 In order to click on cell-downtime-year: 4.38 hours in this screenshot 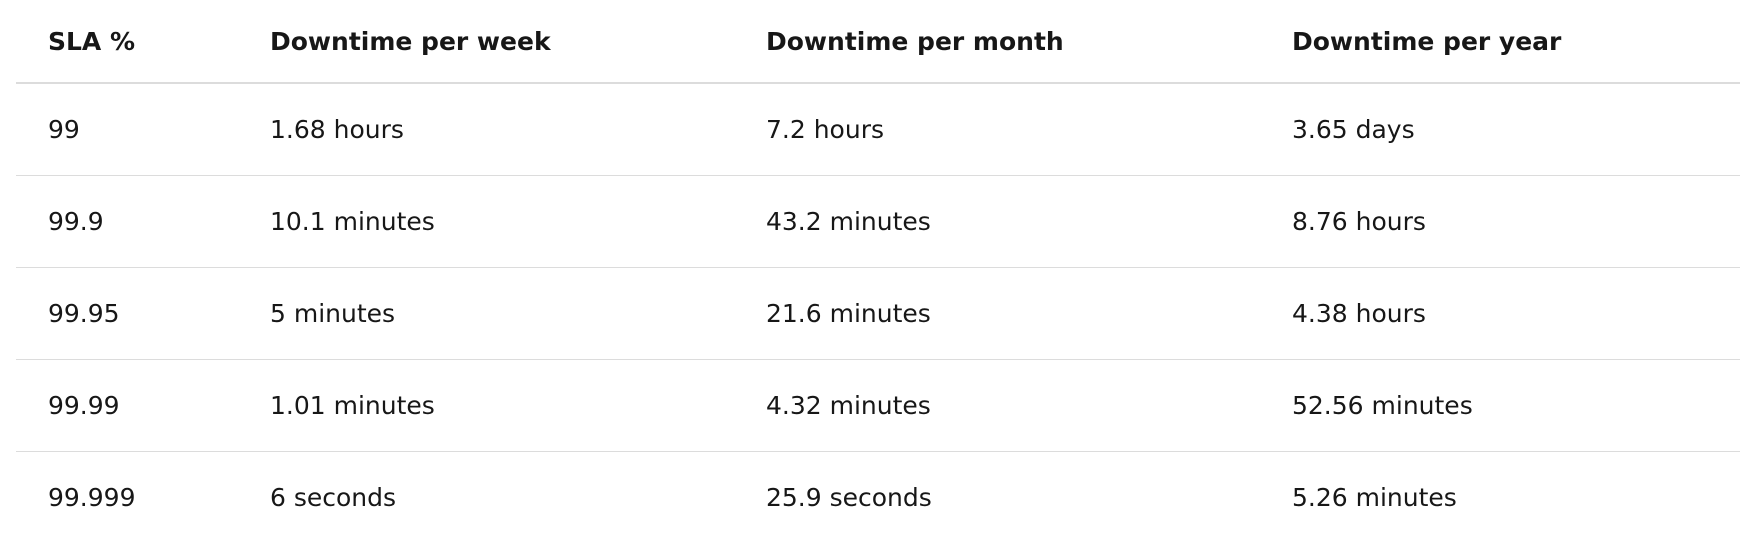, I will do `click(1500, 313)`.